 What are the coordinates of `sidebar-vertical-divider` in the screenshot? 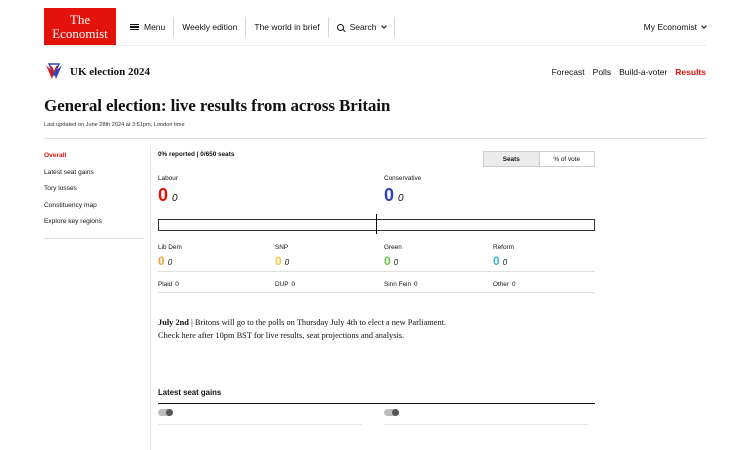 It's located at (150, 298).